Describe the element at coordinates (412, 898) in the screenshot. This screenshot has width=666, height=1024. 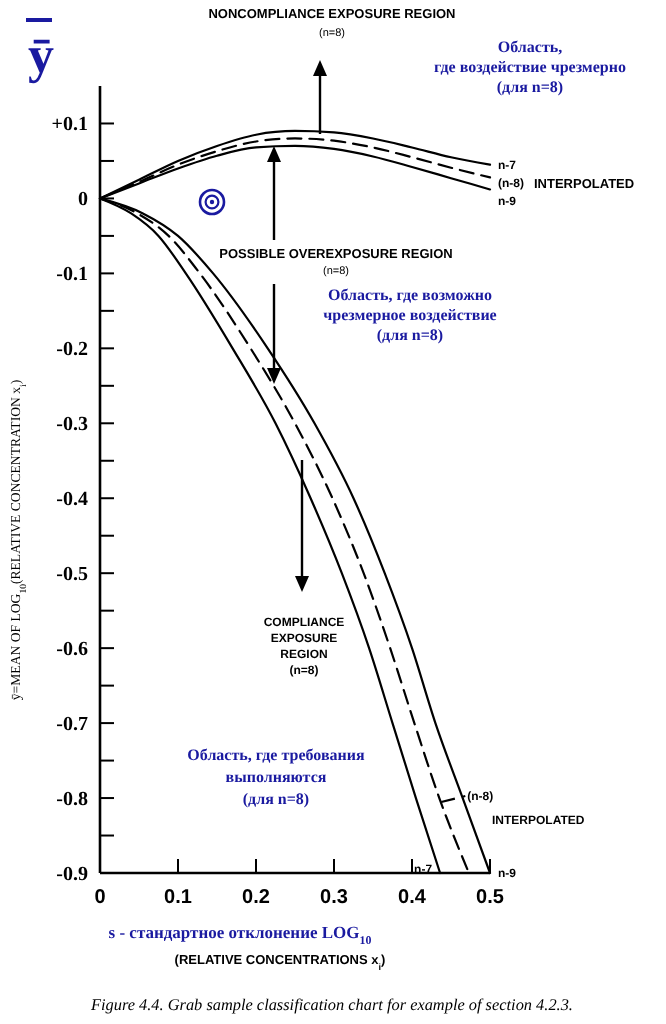
I see `x-tick-label: 0.4` at that location.